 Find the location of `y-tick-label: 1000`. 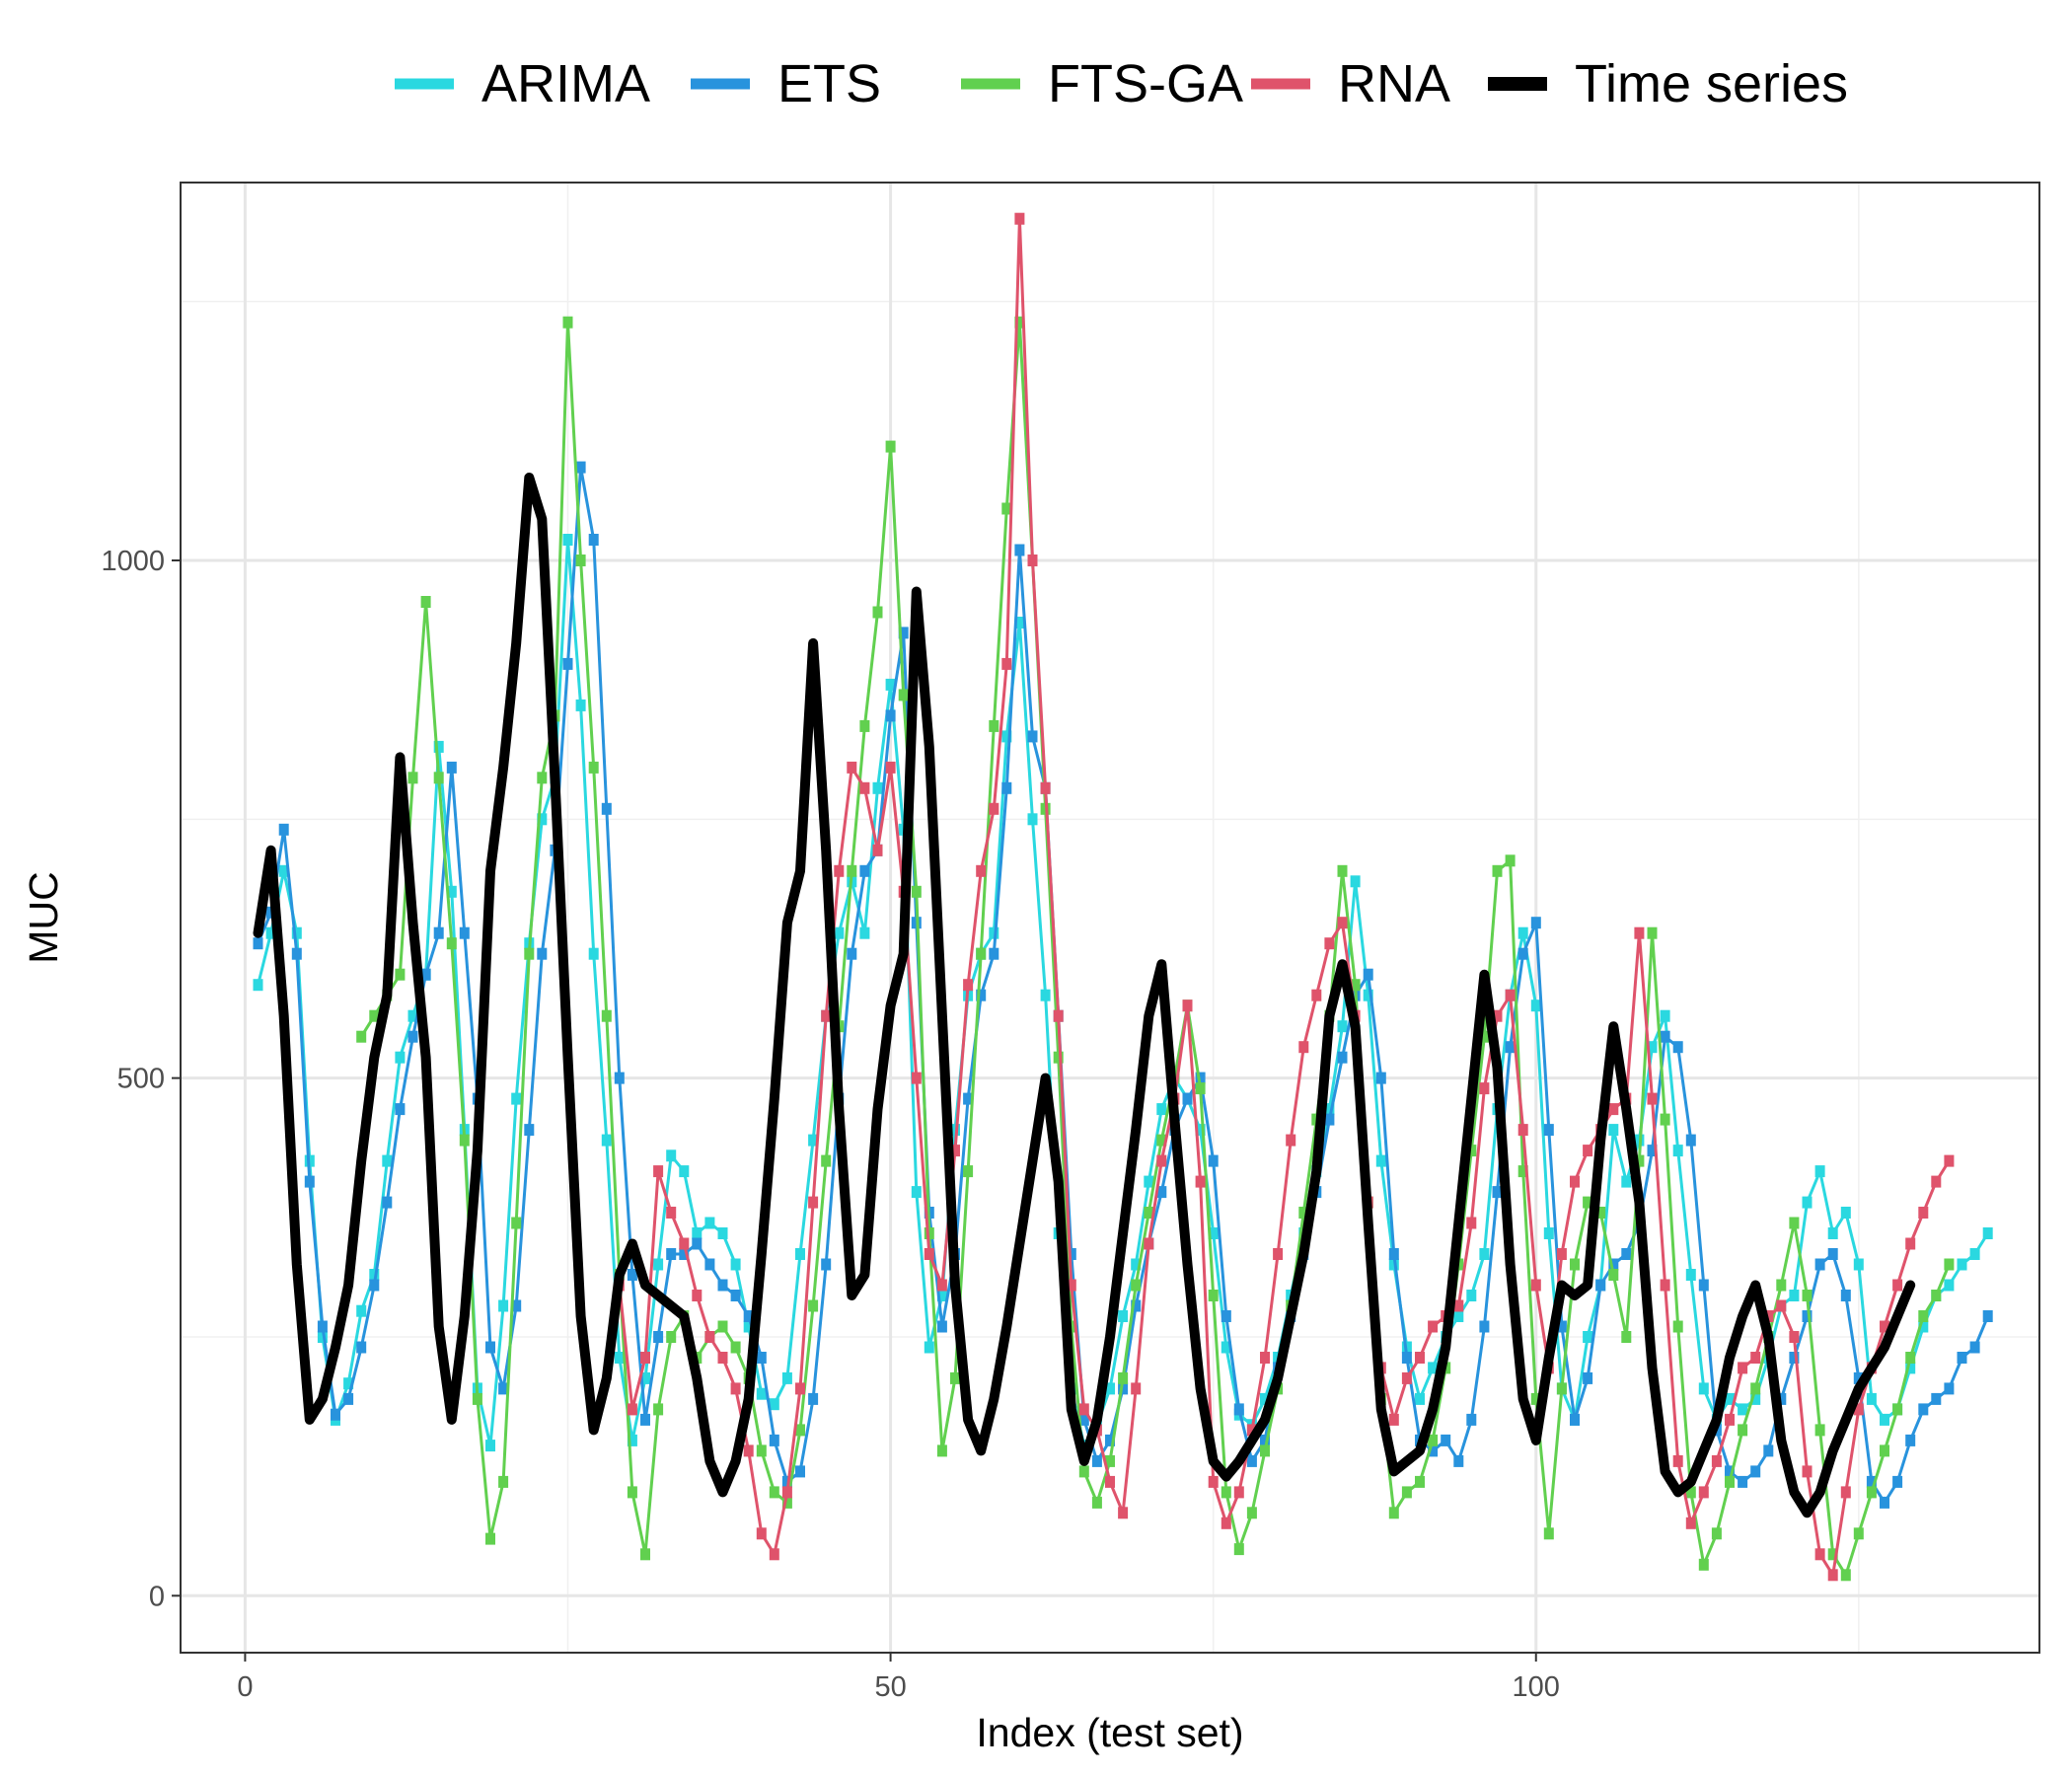

y-tick-label: 1000 is located at coordinates (133, 562).